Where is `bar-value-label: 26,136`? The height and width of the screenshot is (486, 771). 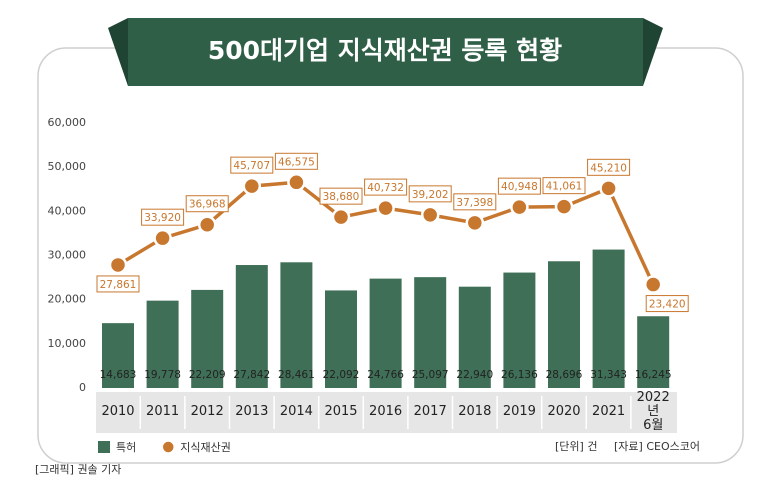
bar-value-label: 26,136 is located at coordinates (519, 375).